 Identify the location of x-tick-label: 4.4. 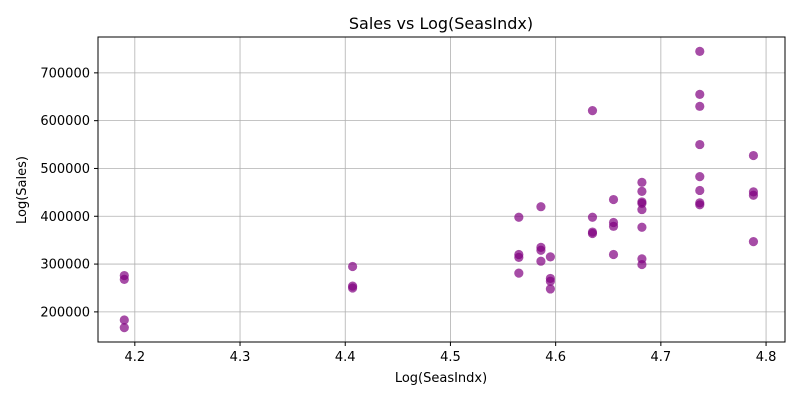
(345, 357).